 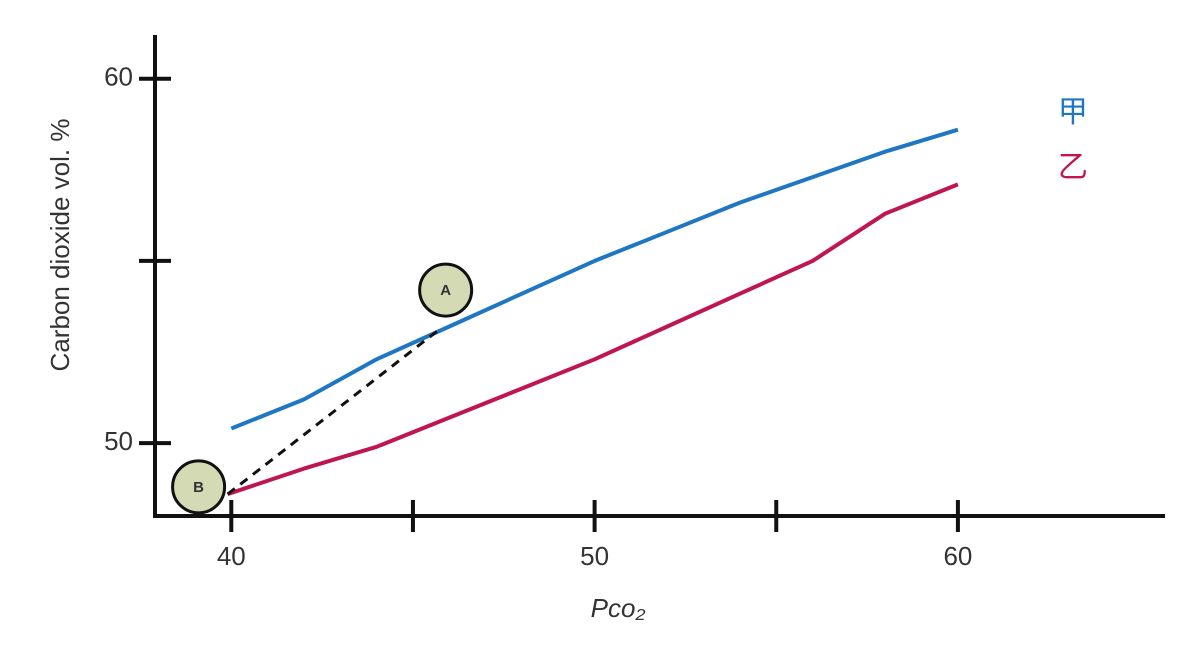 What do you see at coordinates (231, 556) in the screenshot?
I see `x-tick-label: 40` at bounding box center [231, 556].